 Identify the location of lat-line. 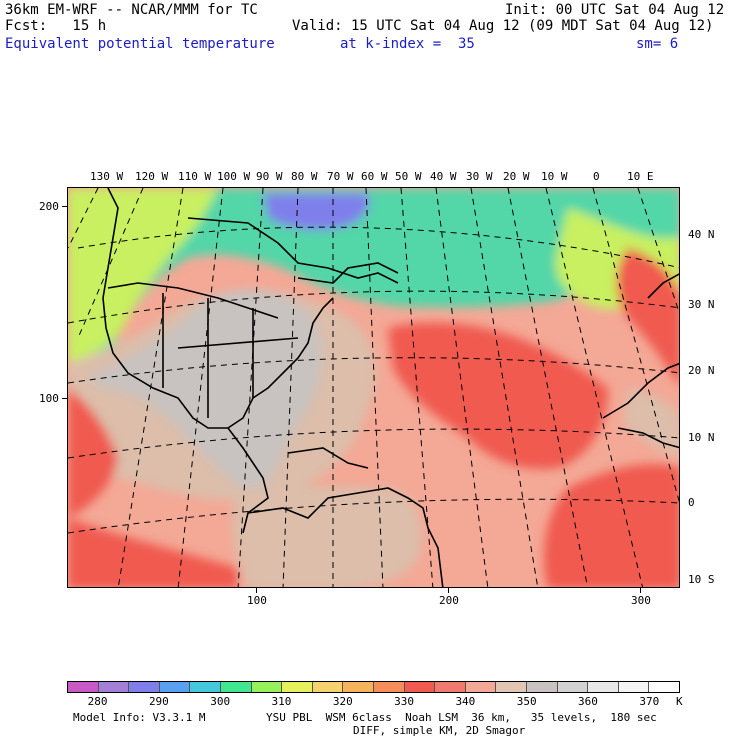
(378, 247).